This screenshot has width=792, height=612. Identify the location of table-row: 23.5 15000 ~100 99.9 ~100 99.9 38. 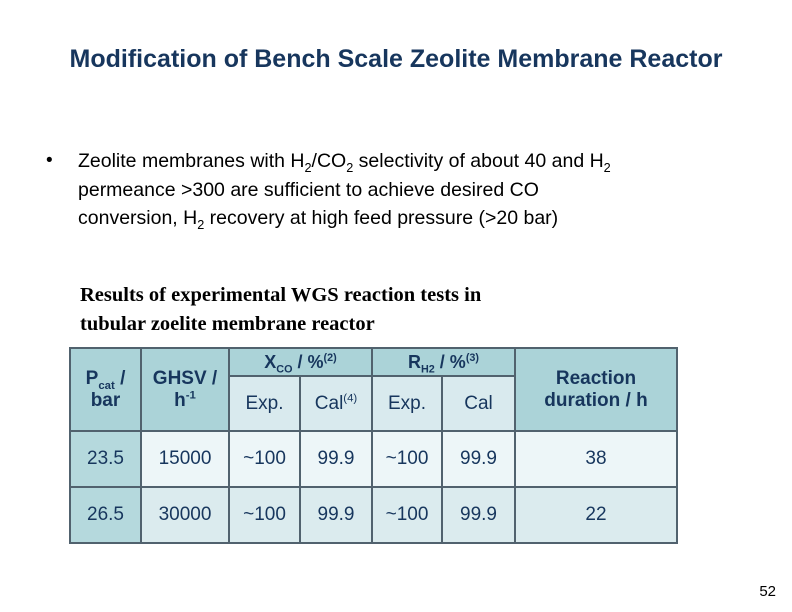
(373, 459).